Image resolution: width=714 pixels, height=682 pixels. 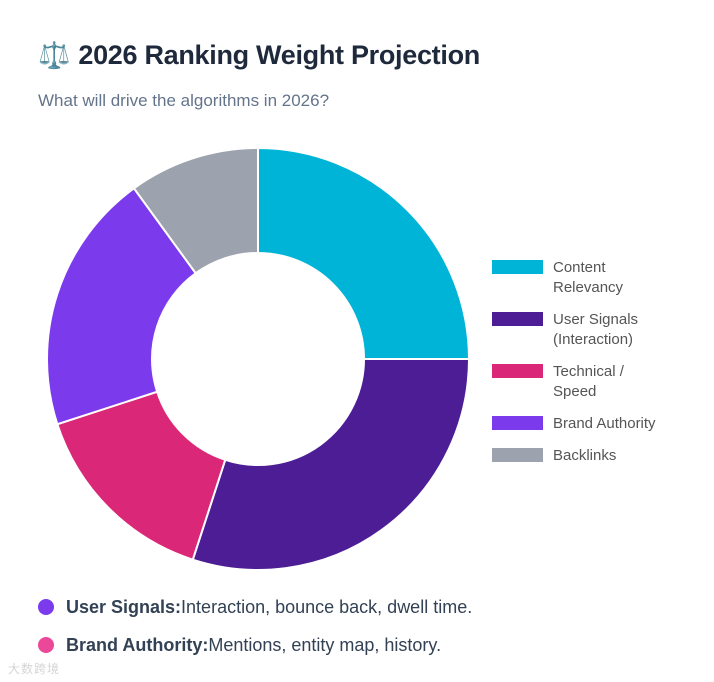 What do you see at coordinates (588, 381) in the screenshot?
I see `legend-label: Technical / Speed` at bounding box center [588, 381].